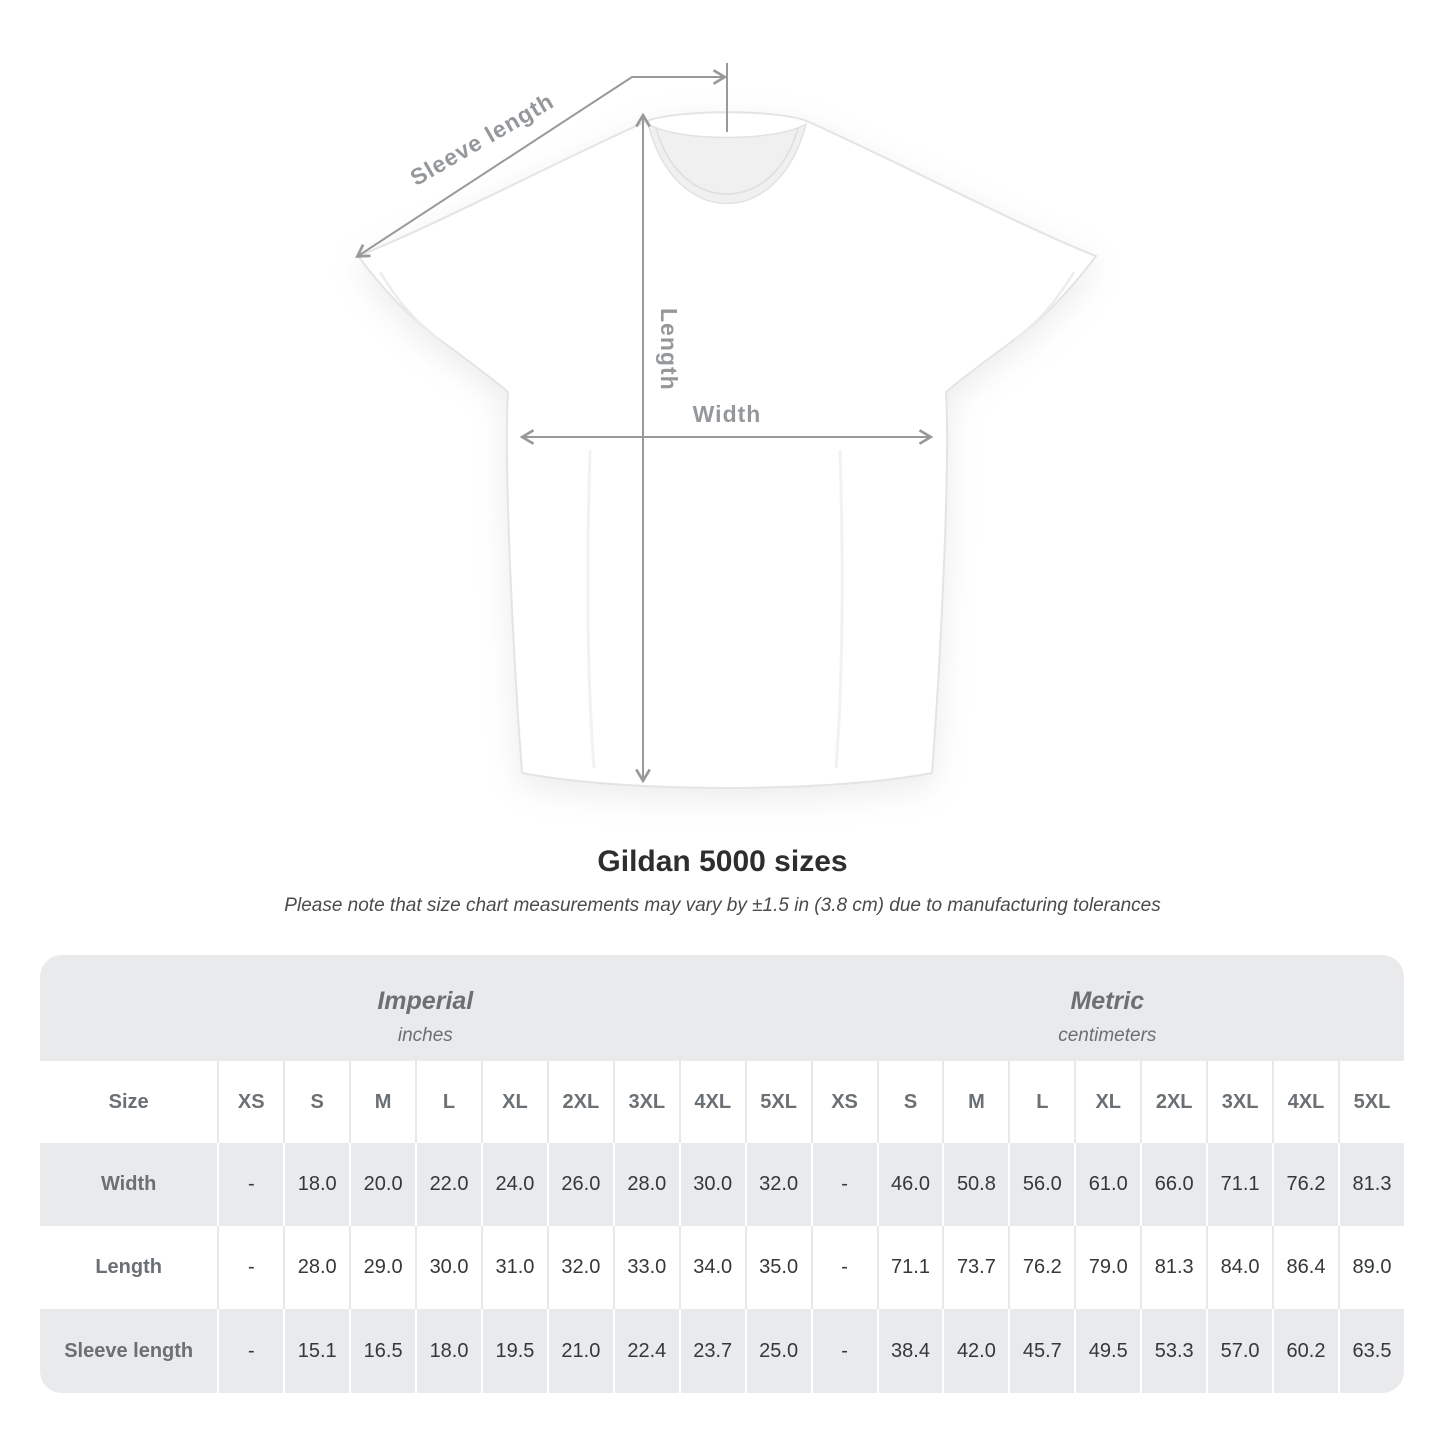 The image size is (1445, 1445). I want to click on length-row-label: Length, so click(129, 1267).